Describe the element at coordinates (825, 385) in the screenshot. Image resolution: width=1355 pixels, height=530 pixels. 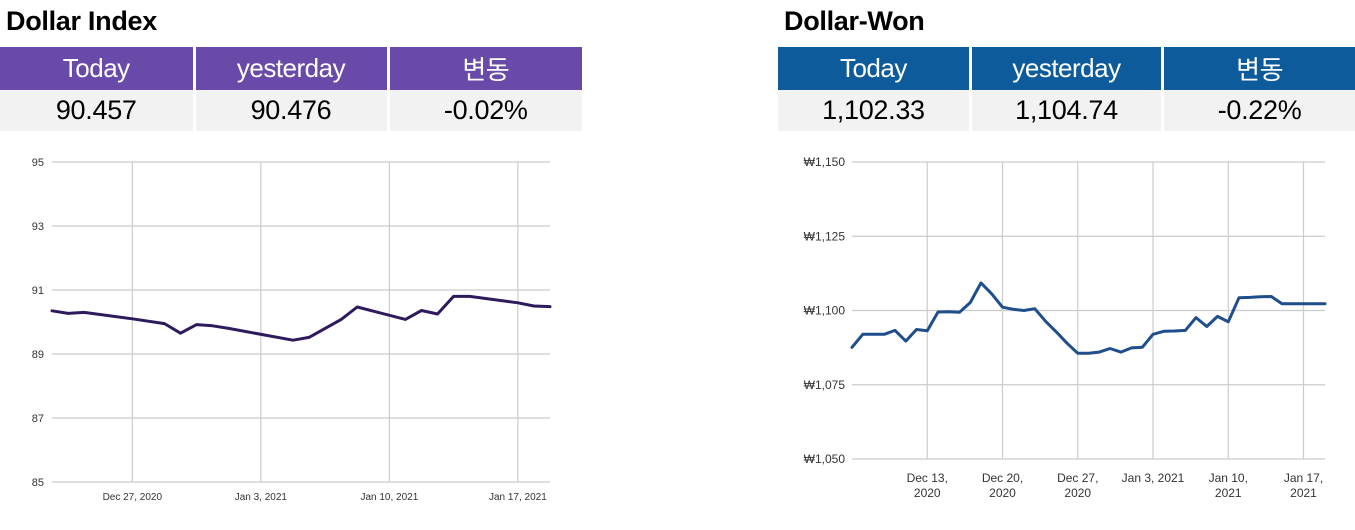
I see `y-tick-label: ₩1,075` at that location.